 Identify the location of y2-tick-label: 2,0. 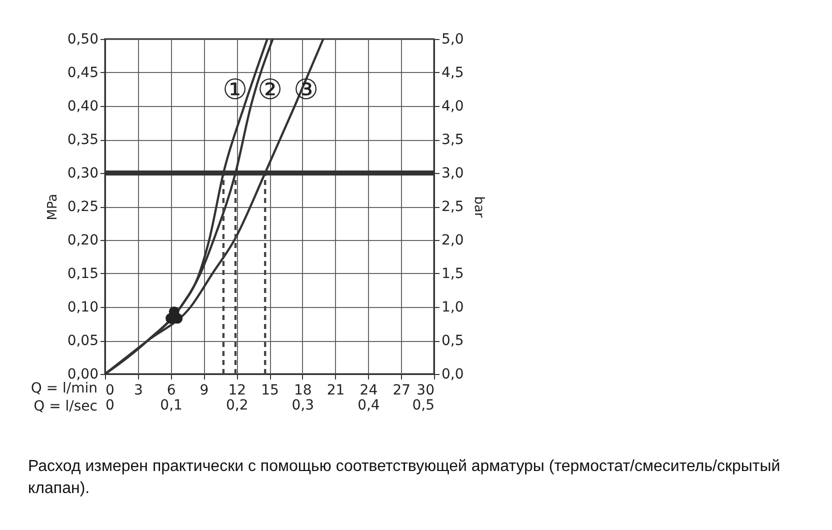
(453, 240).